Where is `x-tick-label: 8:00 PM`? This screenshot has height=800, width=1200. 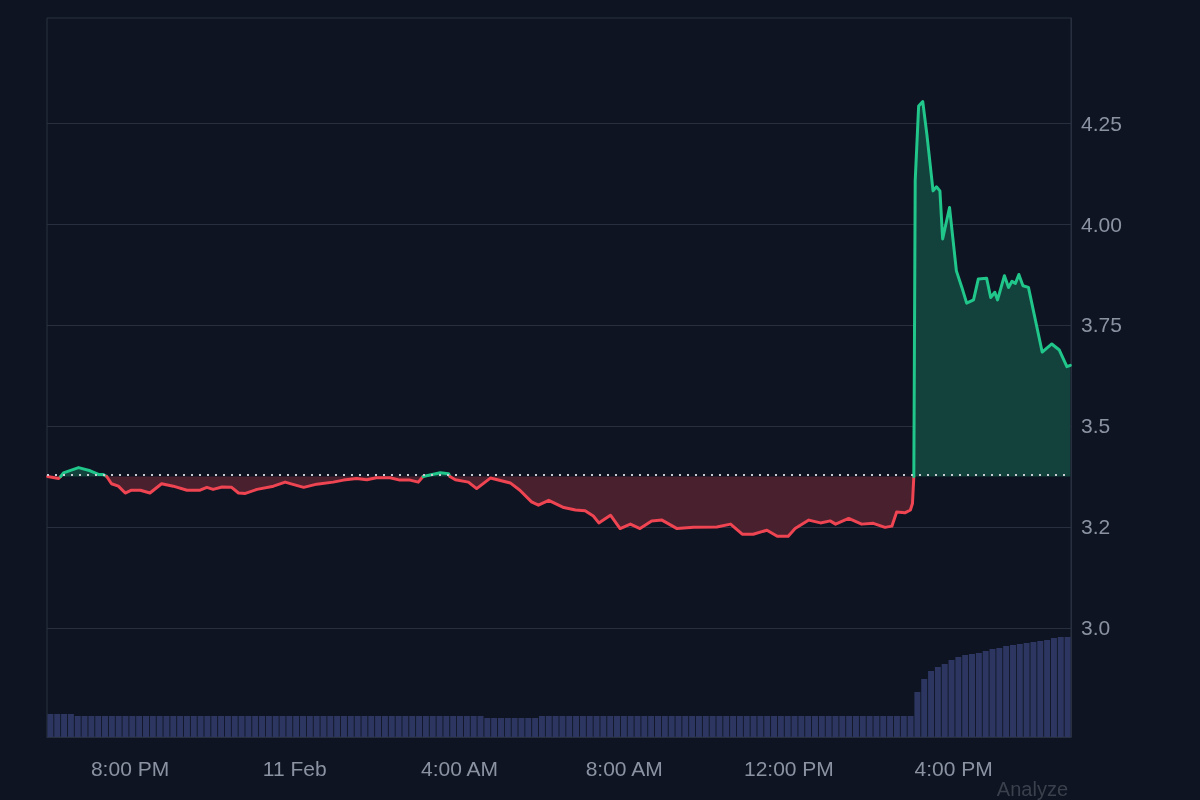
x-tick-label: 8:00 PM is located at coordinates (130, 768).